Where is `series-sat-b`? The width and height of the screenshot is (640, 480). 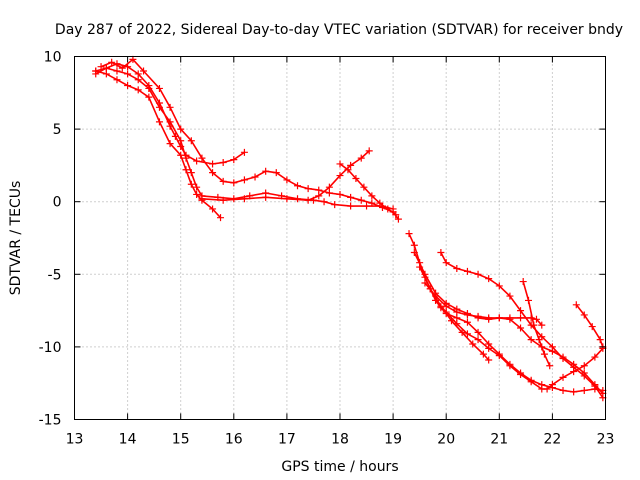 series-sat-b is located at coordinates (158, 144).